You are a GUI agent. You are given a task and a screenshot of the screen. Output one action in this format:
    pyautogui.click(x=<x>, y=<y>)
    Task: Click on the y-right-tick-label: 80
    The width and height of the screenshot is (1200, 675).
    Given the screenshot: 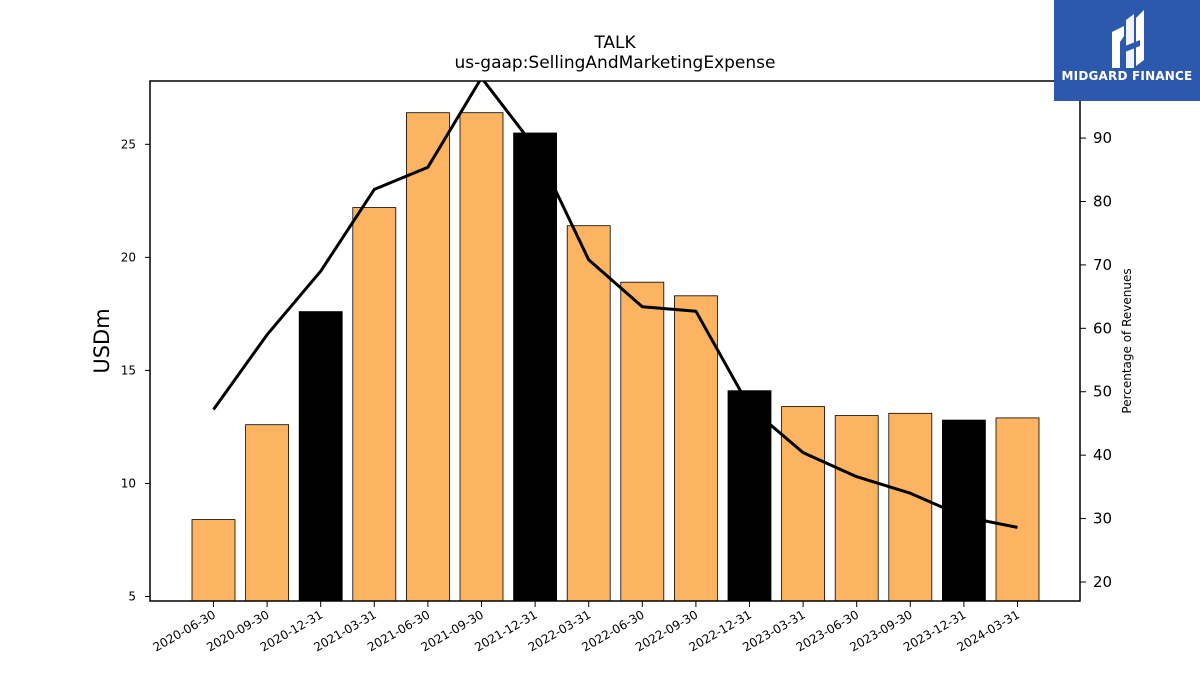 What is the action you would take?
    pyautogui.click(x=1102, y=201)
    